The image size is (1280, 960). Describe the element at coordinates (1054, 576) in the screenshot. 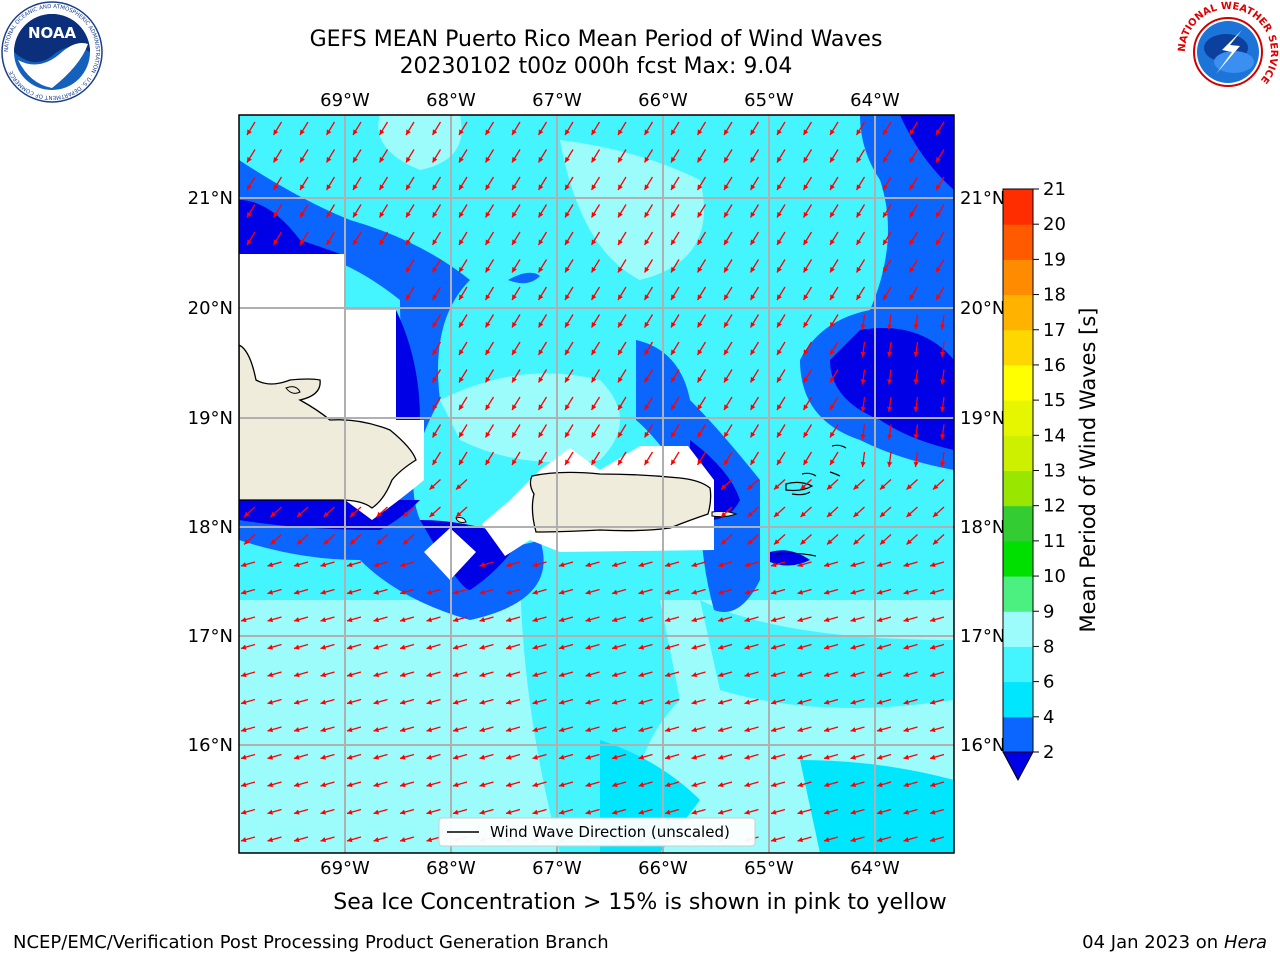

I see `colorbar-tick-label: 10` at that location.